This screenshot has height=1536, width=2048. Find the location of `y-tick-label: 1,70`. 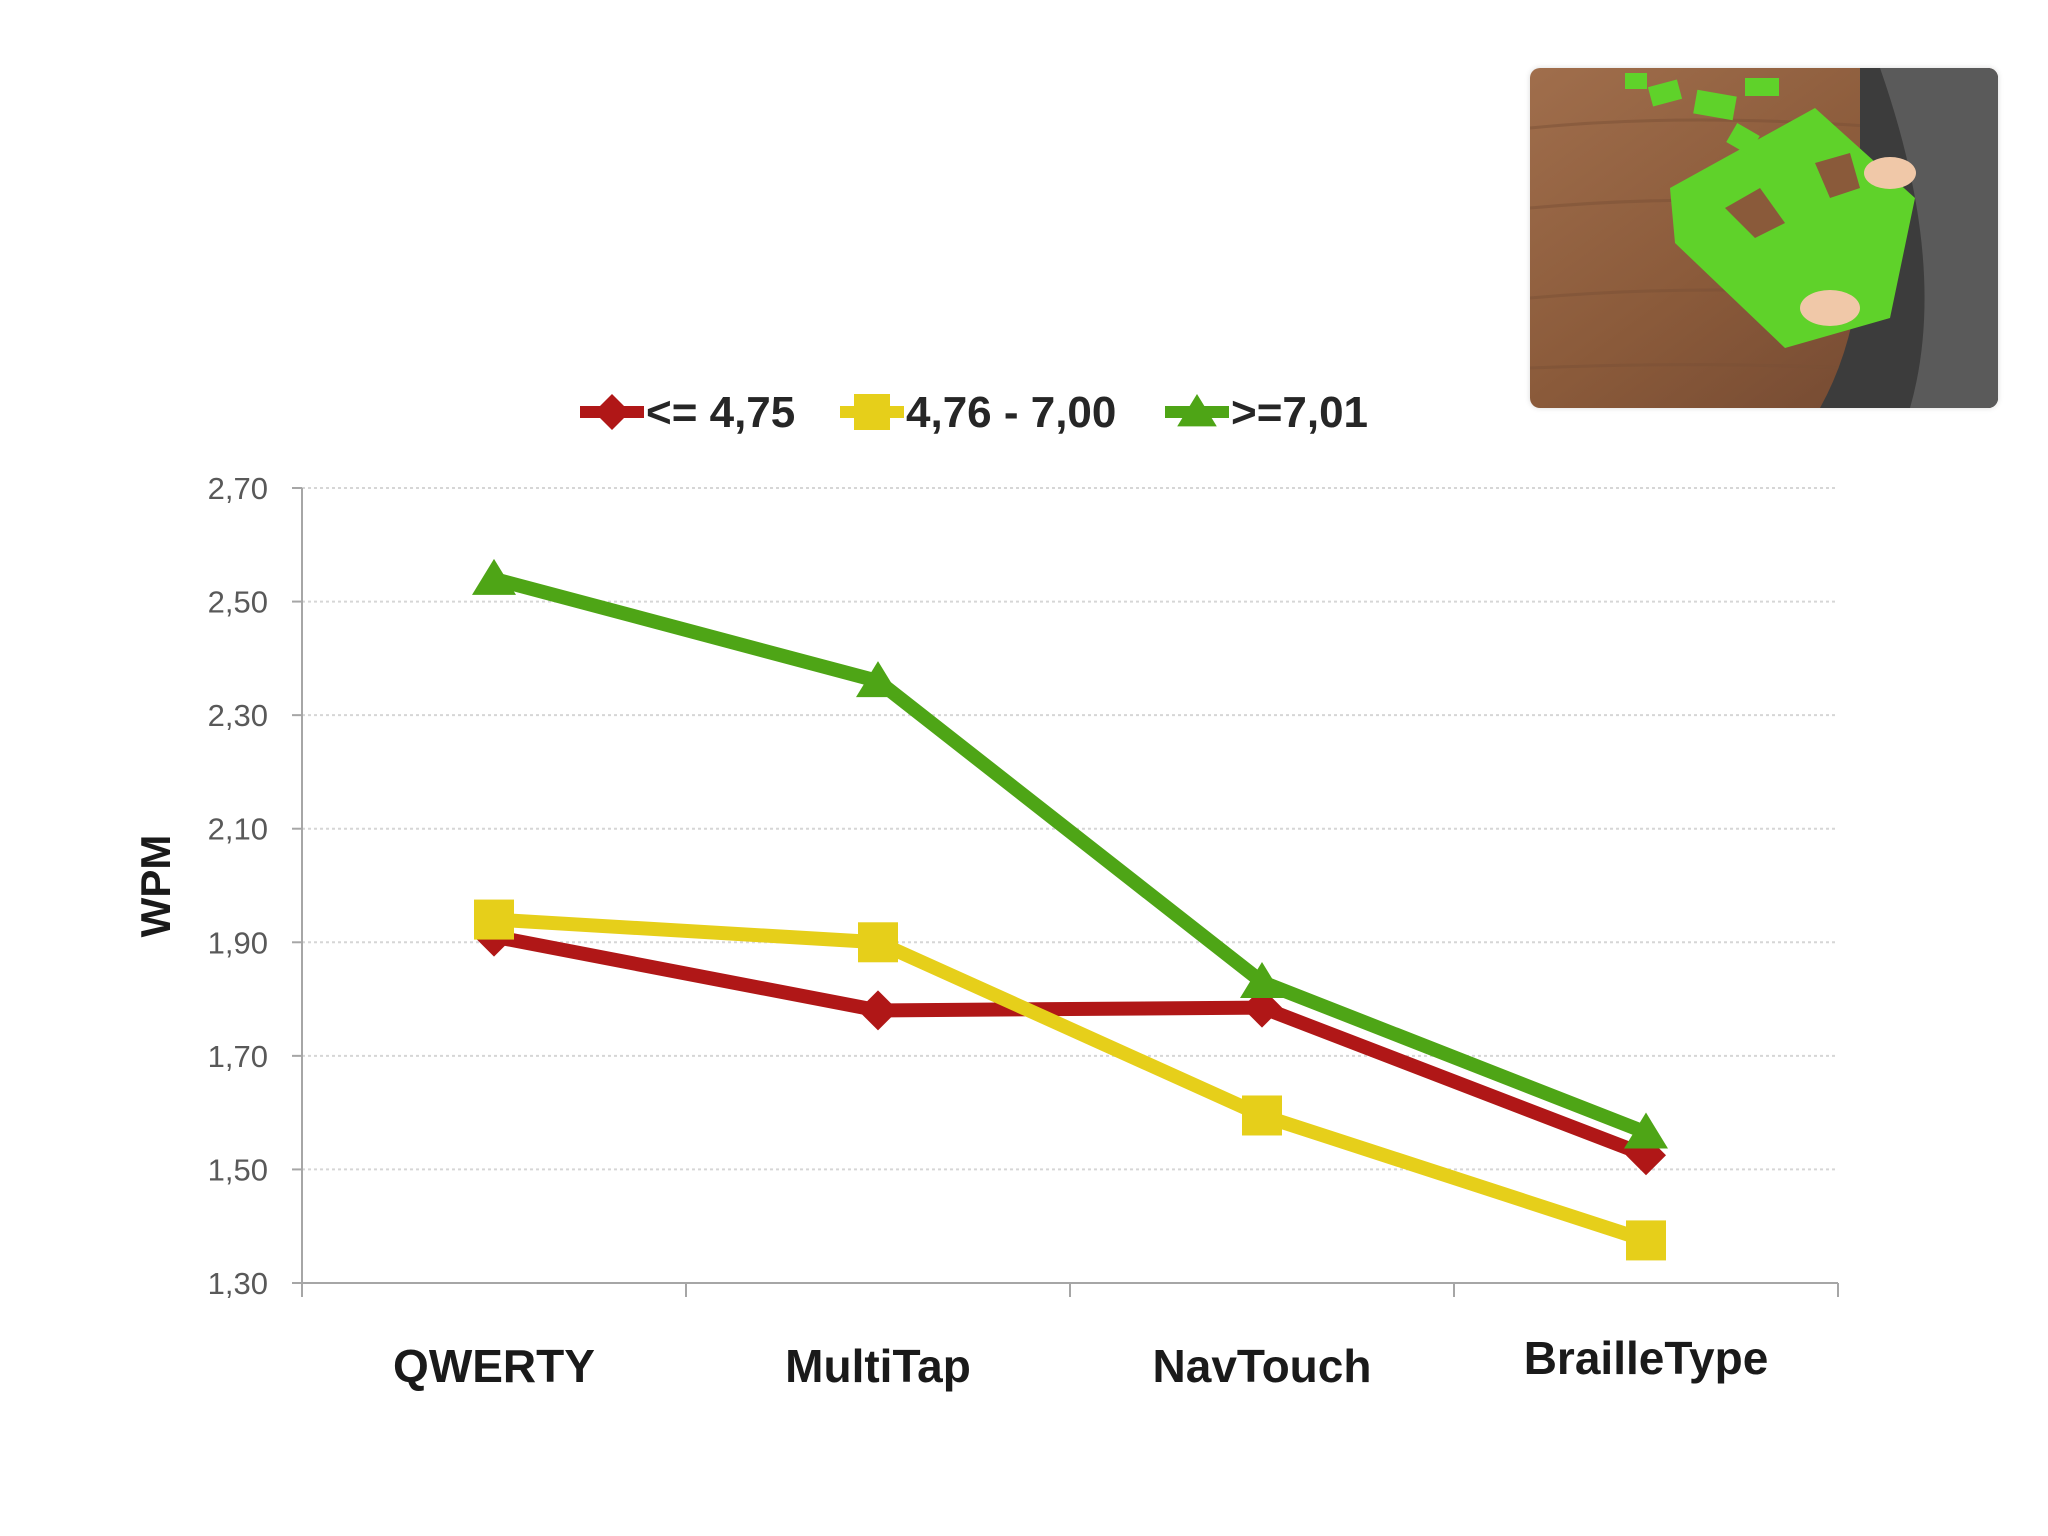

y-tick-label: 1,70 is located at coordinates (238, 1056).